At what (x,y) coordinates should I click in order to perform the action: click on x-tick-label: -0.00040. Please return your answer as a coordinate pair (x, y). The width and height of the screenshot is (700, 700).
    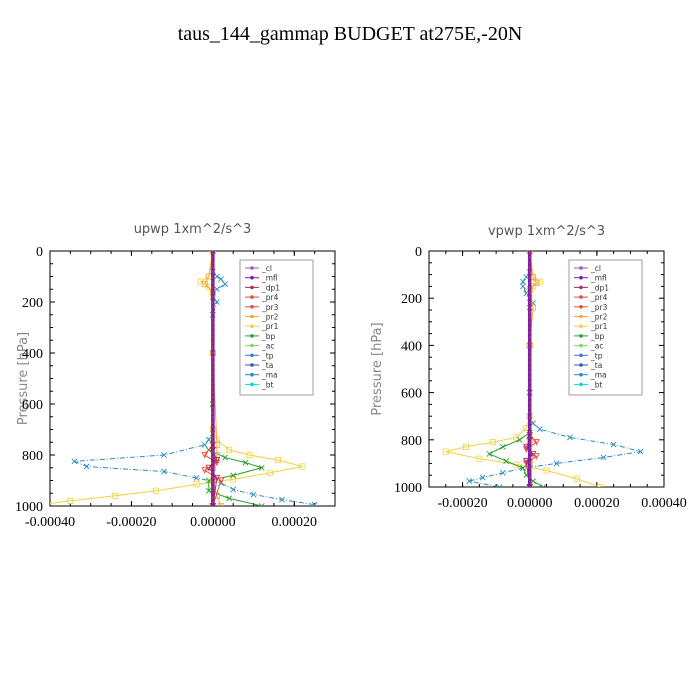
    Looking at the image, I should click on (50, 522).